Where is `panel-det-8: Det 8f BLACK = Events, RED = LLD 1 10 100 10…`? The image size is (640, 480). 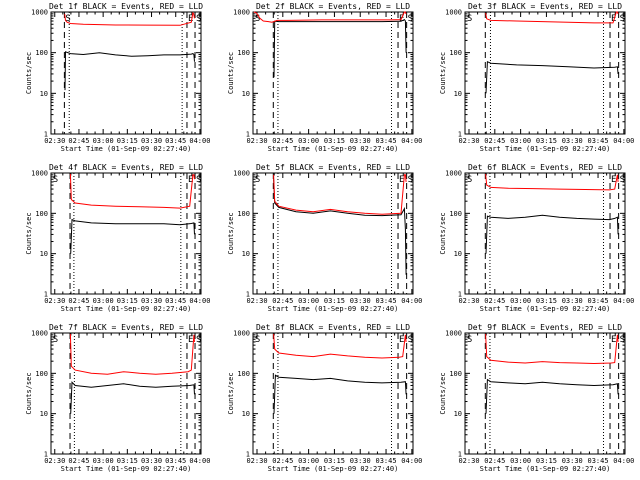 panel-det-8: Det 8f BLACK = Events, RED = LLD 1 10 100 10… is located at coordinates (324, 398).